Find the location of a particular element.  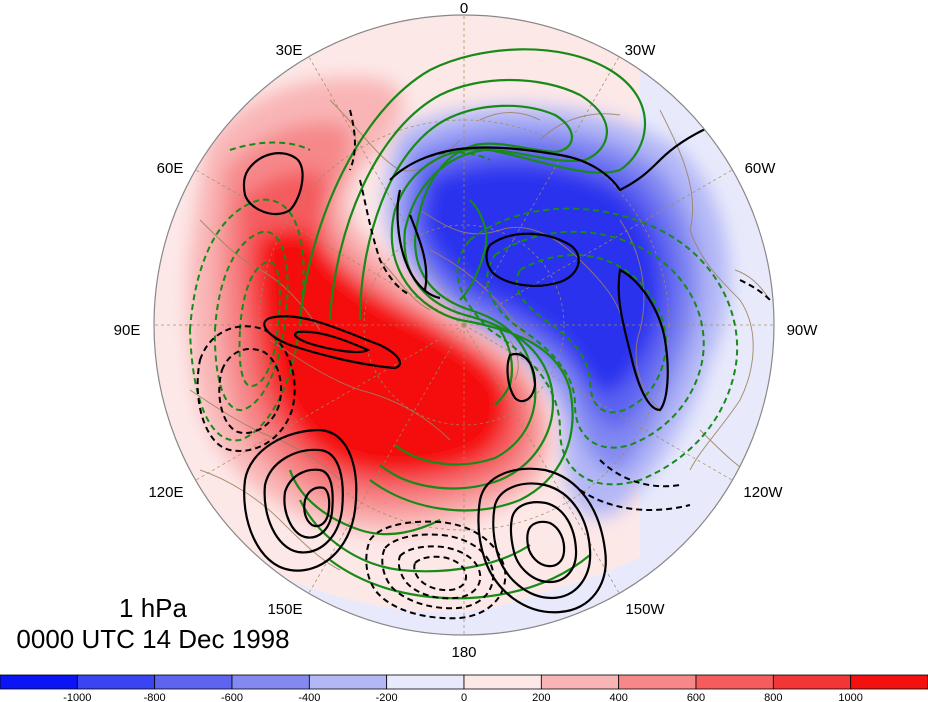

colorbar-tick-label: 1000 is located at coordinates (850, 697).